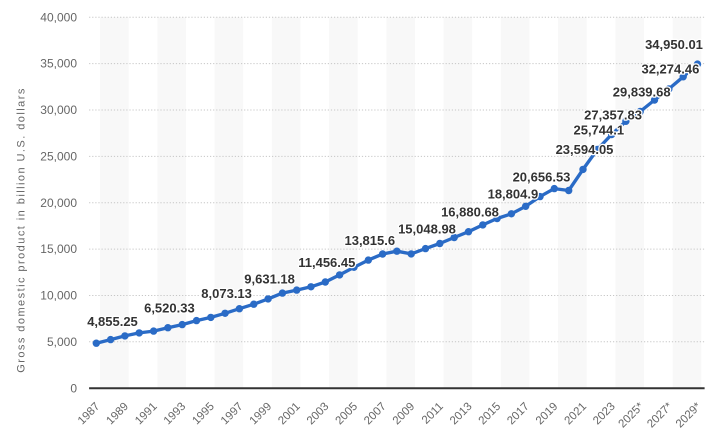 The height and width of the screenshot is (443, 718). Describe the element at coordinates (112, 321) in the screenshot. I see `svg-text: 4,855.25` at that location.